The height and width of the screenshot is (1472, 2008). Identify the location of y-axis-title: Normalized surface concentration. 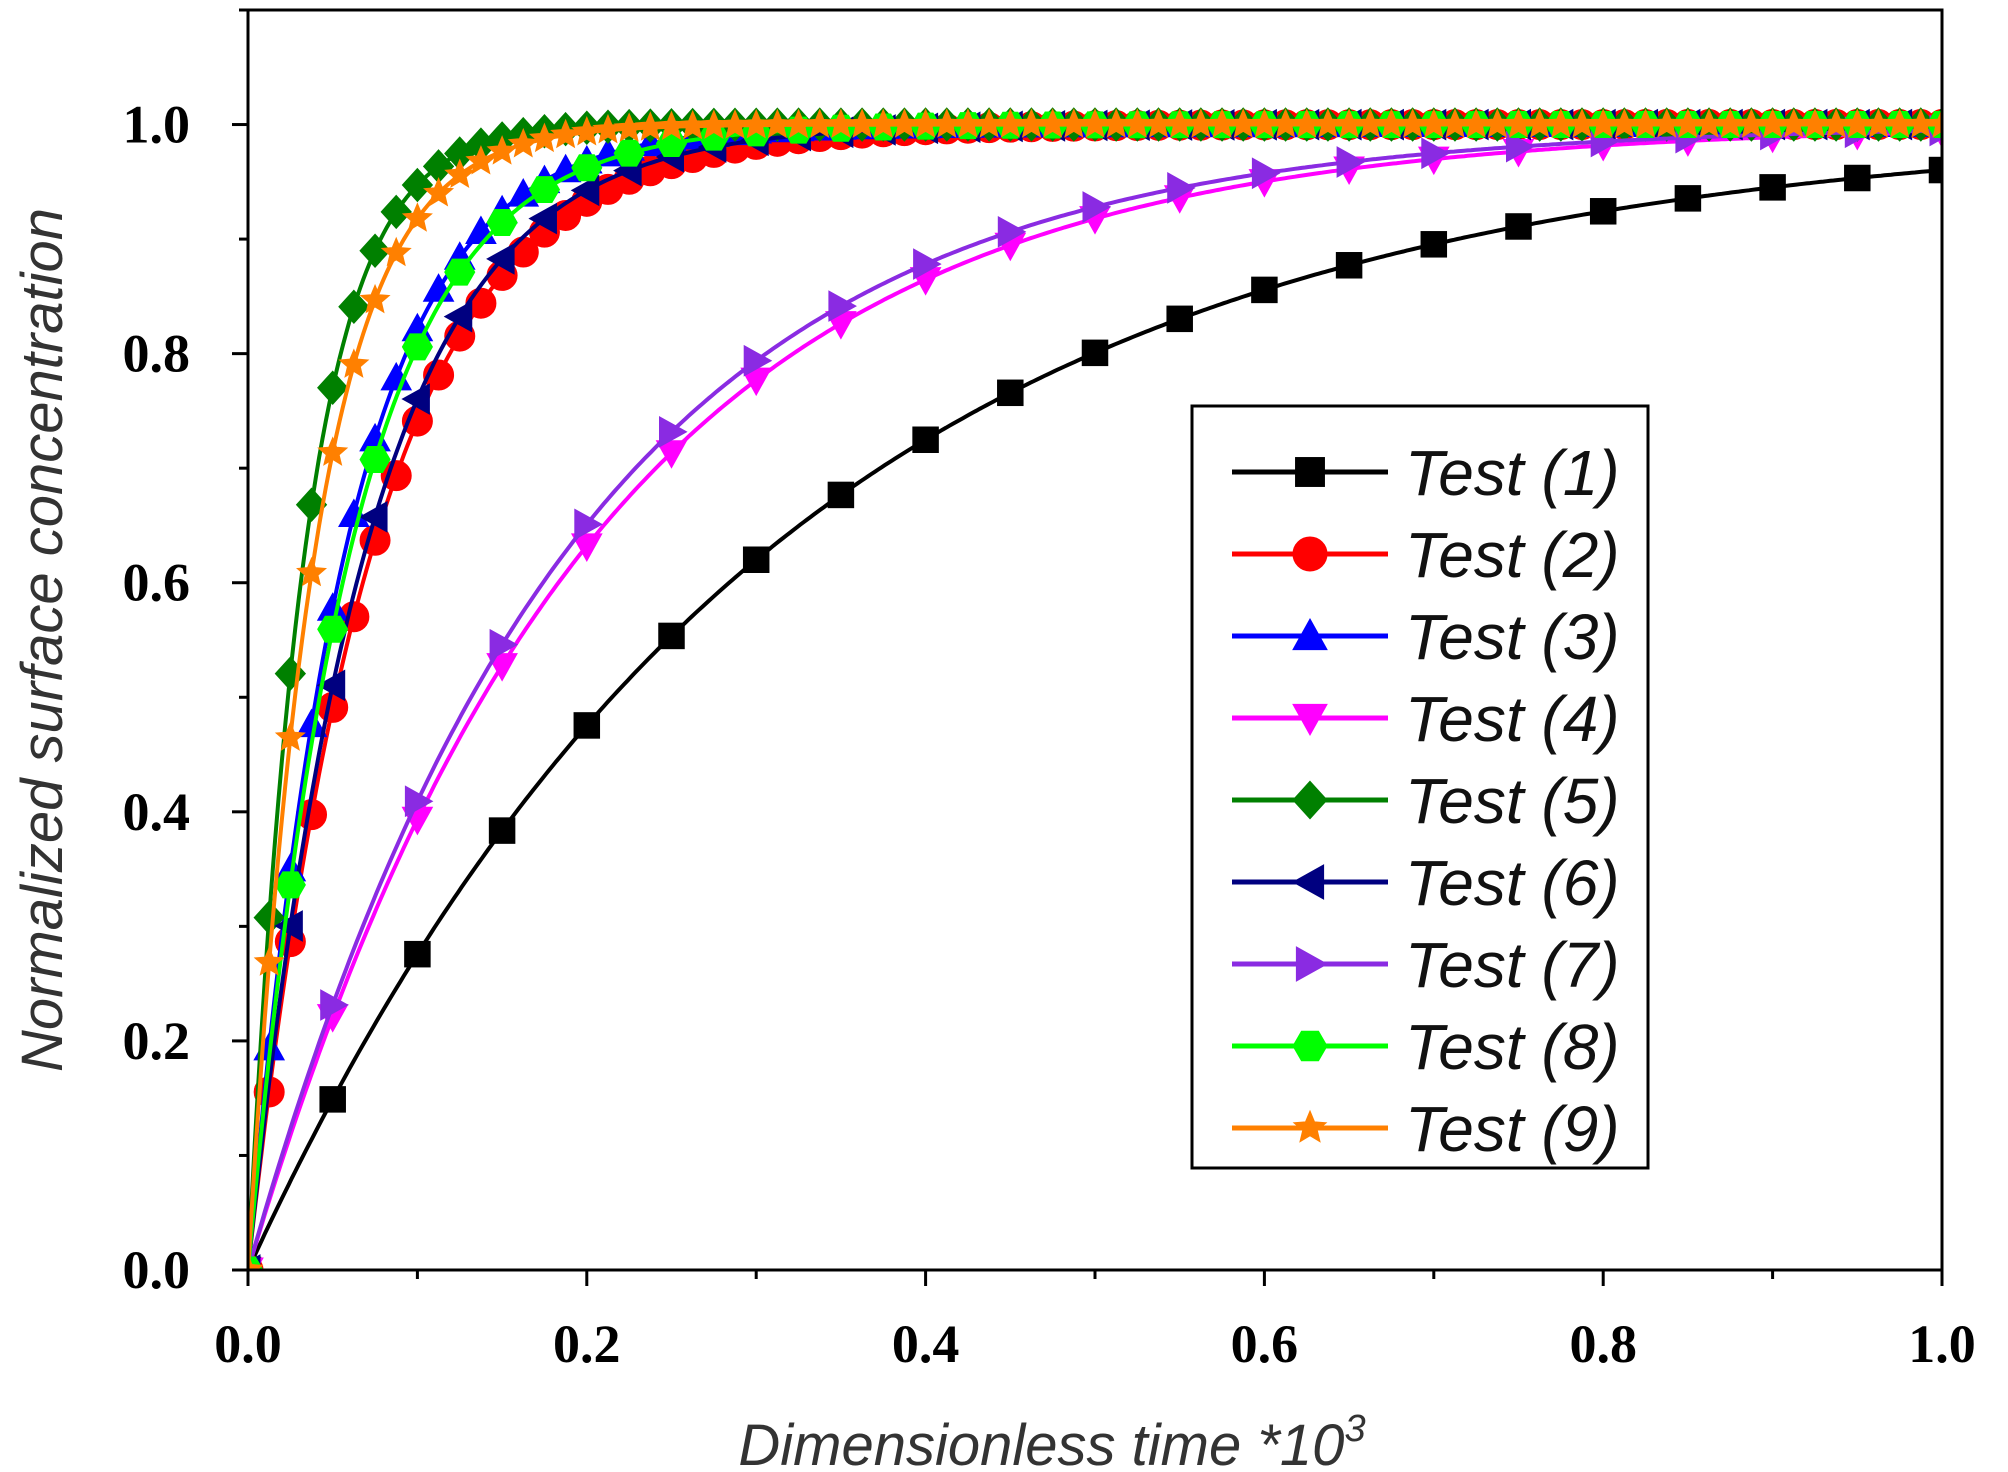
(42, 640).